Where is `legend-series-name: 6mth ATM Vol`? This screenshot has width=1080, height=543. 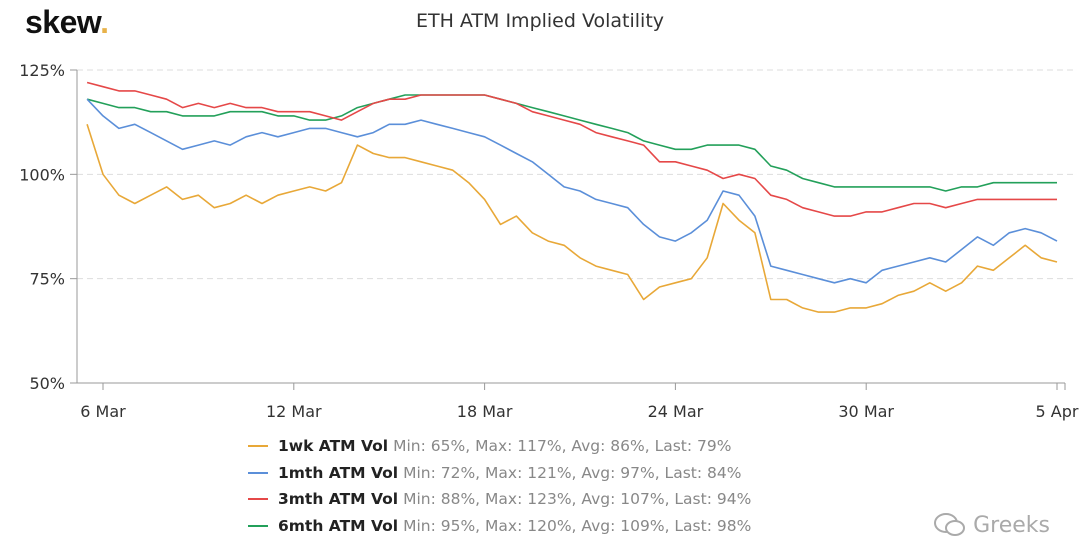 legend-series-name: 6mth ATM Vol is located at coordinates (338, 525).